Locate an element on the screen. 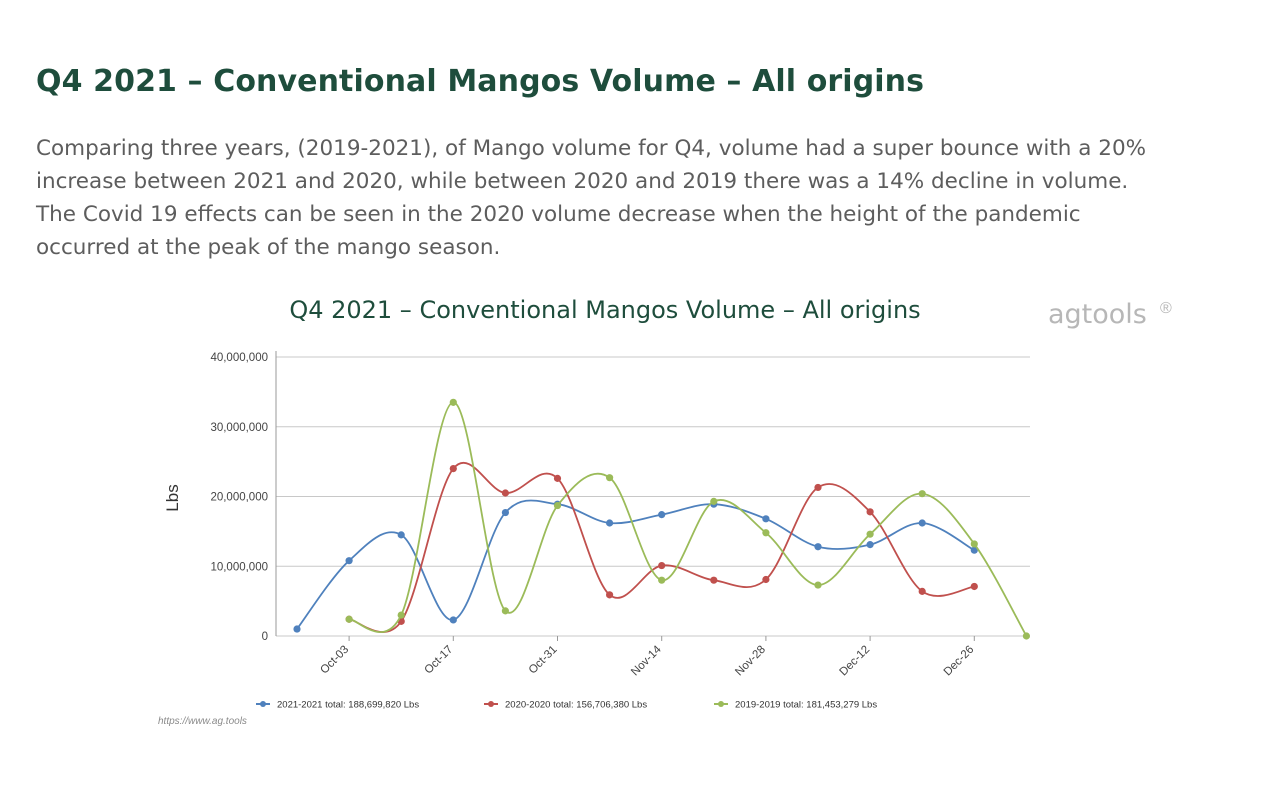 The width and height of the screenshot is (1273, 800). x-tick-label: Dec-26 is located at coordinates (959, 661).